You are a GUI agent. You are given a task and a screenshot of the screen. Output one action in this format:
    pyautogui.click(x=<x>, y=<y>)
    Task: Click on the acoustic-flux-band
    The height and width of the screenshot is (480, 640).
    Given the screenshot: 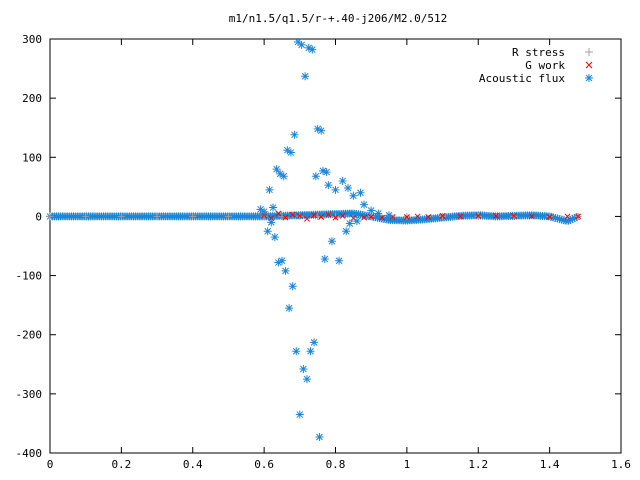 What is the action you would take?
    pyautogui.click(x=313, y=217)
    